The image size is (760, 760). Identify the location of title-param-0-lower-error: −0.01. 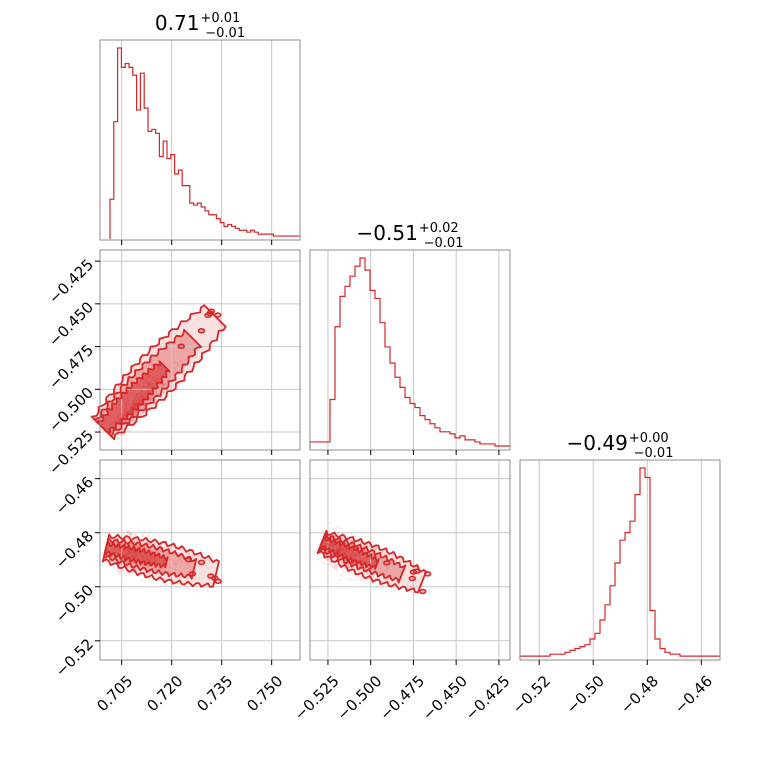
(225, 33).